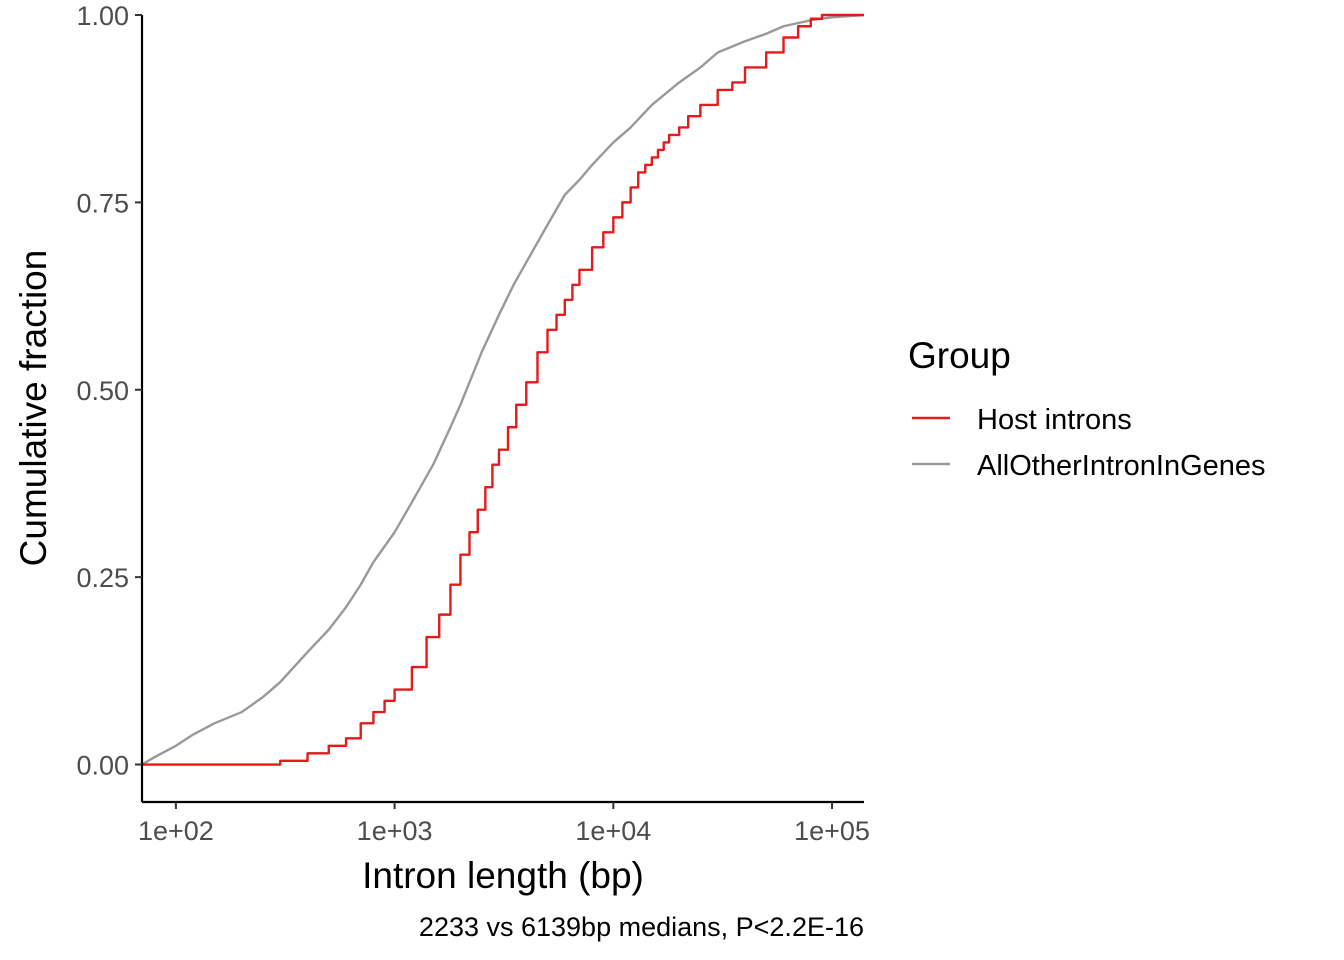 This screenshot has height=960, width=1344. What do you see at coordinates (102, 391) in the screenshot?
I see `y-tick-label: 0.50` at bounding box center [102, 391].